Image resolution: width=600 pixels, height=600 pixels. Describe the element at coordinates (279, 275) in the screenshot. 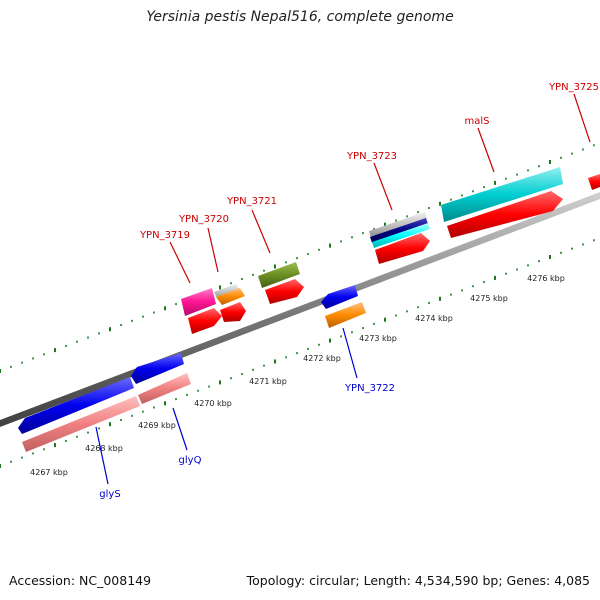

I see `gene-ypn3721-olive` at that location.